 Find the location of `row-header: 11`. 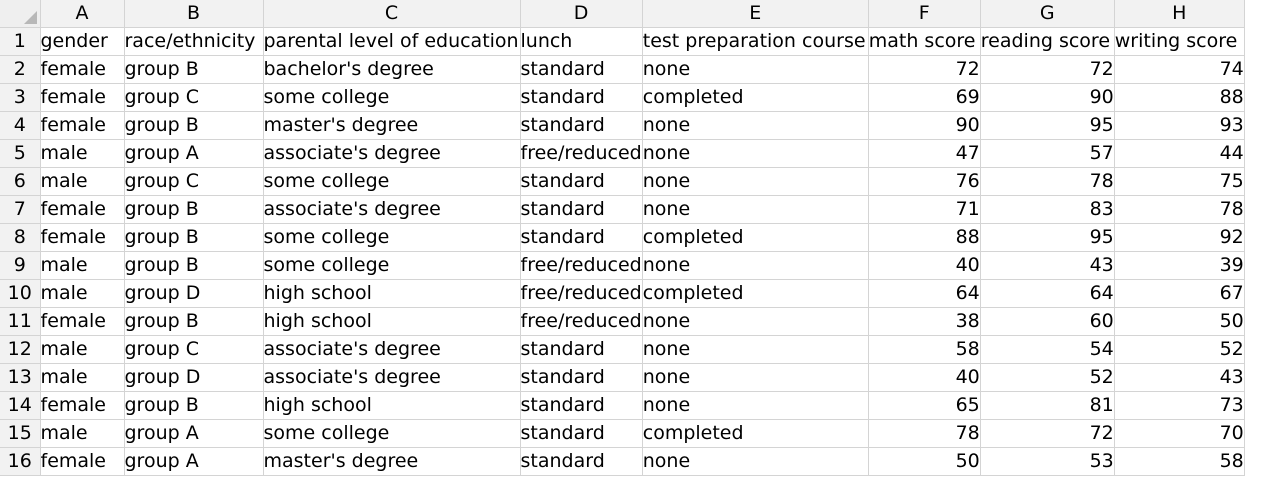

row-header: 11 is located at coordinates (20, 321).